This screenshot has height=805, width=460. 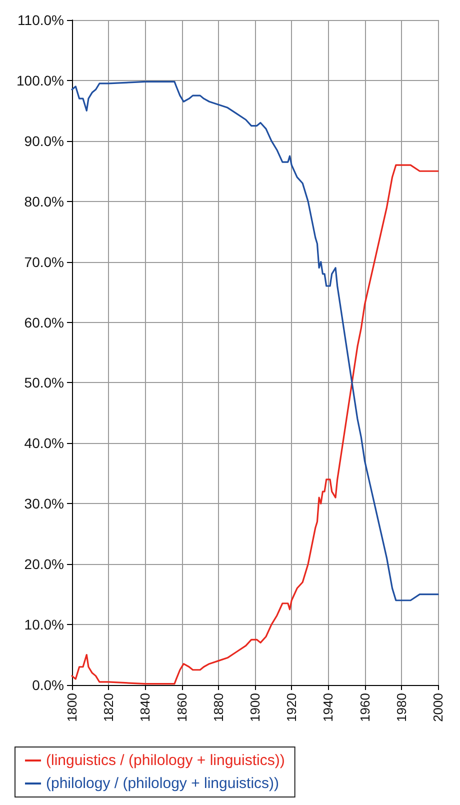 What do you see at coordinates (438, 707) in the screenshot?
I see `x-tick-label: 2000` at bounding box center [438, 707].